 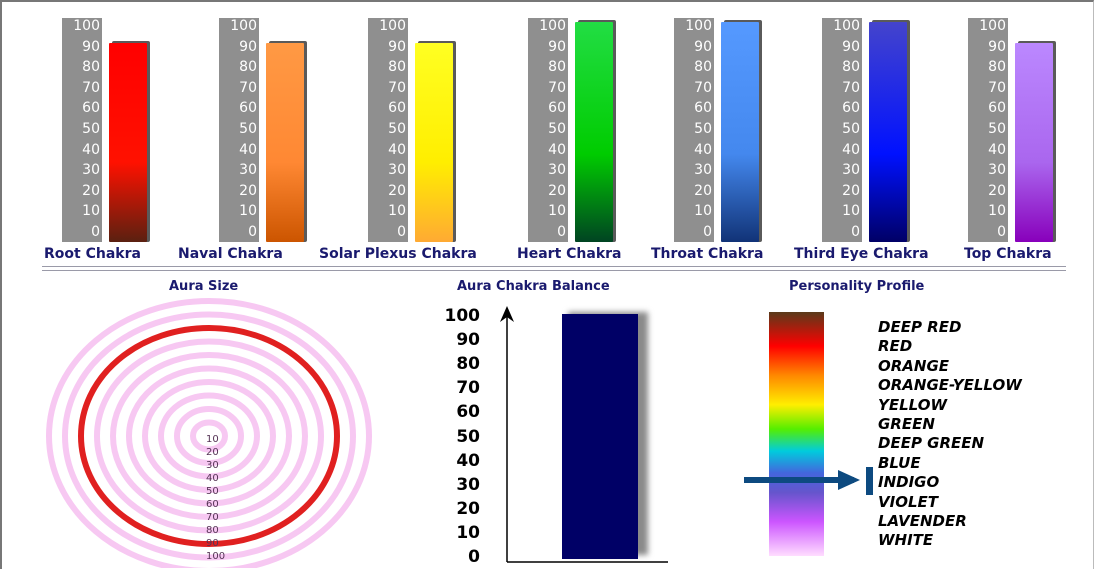 What do you see at coordinates (212, 543) in the screenshot?
I see `aura-ring-label: 90` at bounding box center [212, 543].